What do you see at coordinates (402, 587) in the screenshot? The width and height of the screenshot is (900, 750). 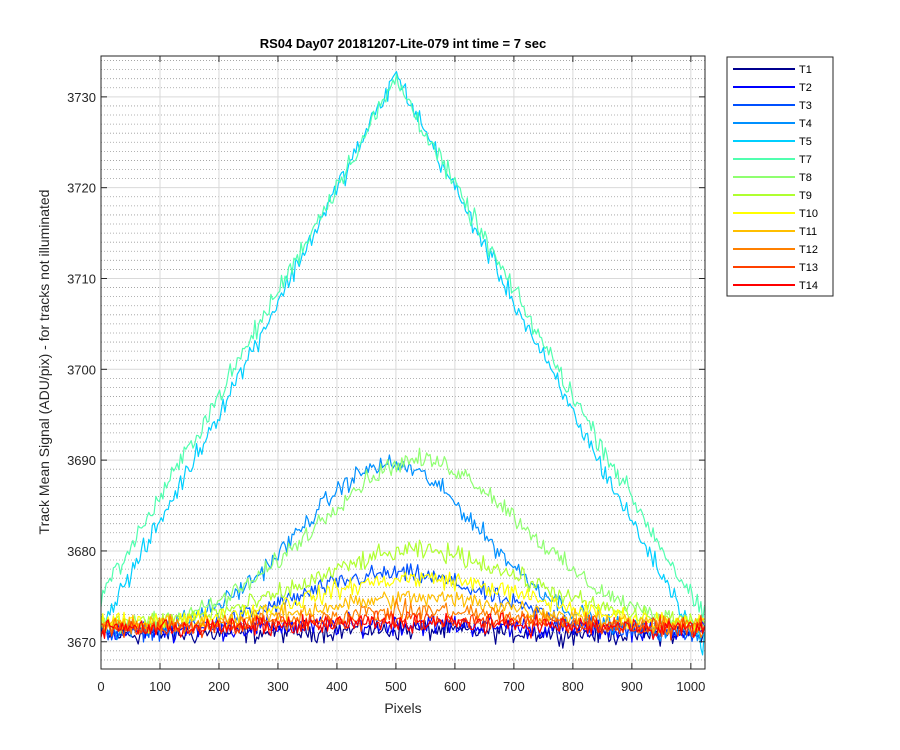 I see `series-line-t9` at bounding box center [402, 587].